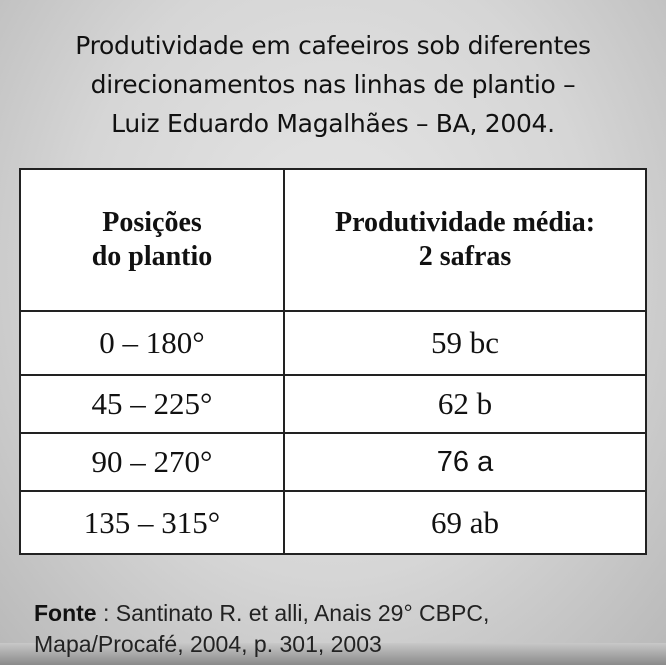  I want to click on cell-productivity: 59 bc, so click(465, 343).